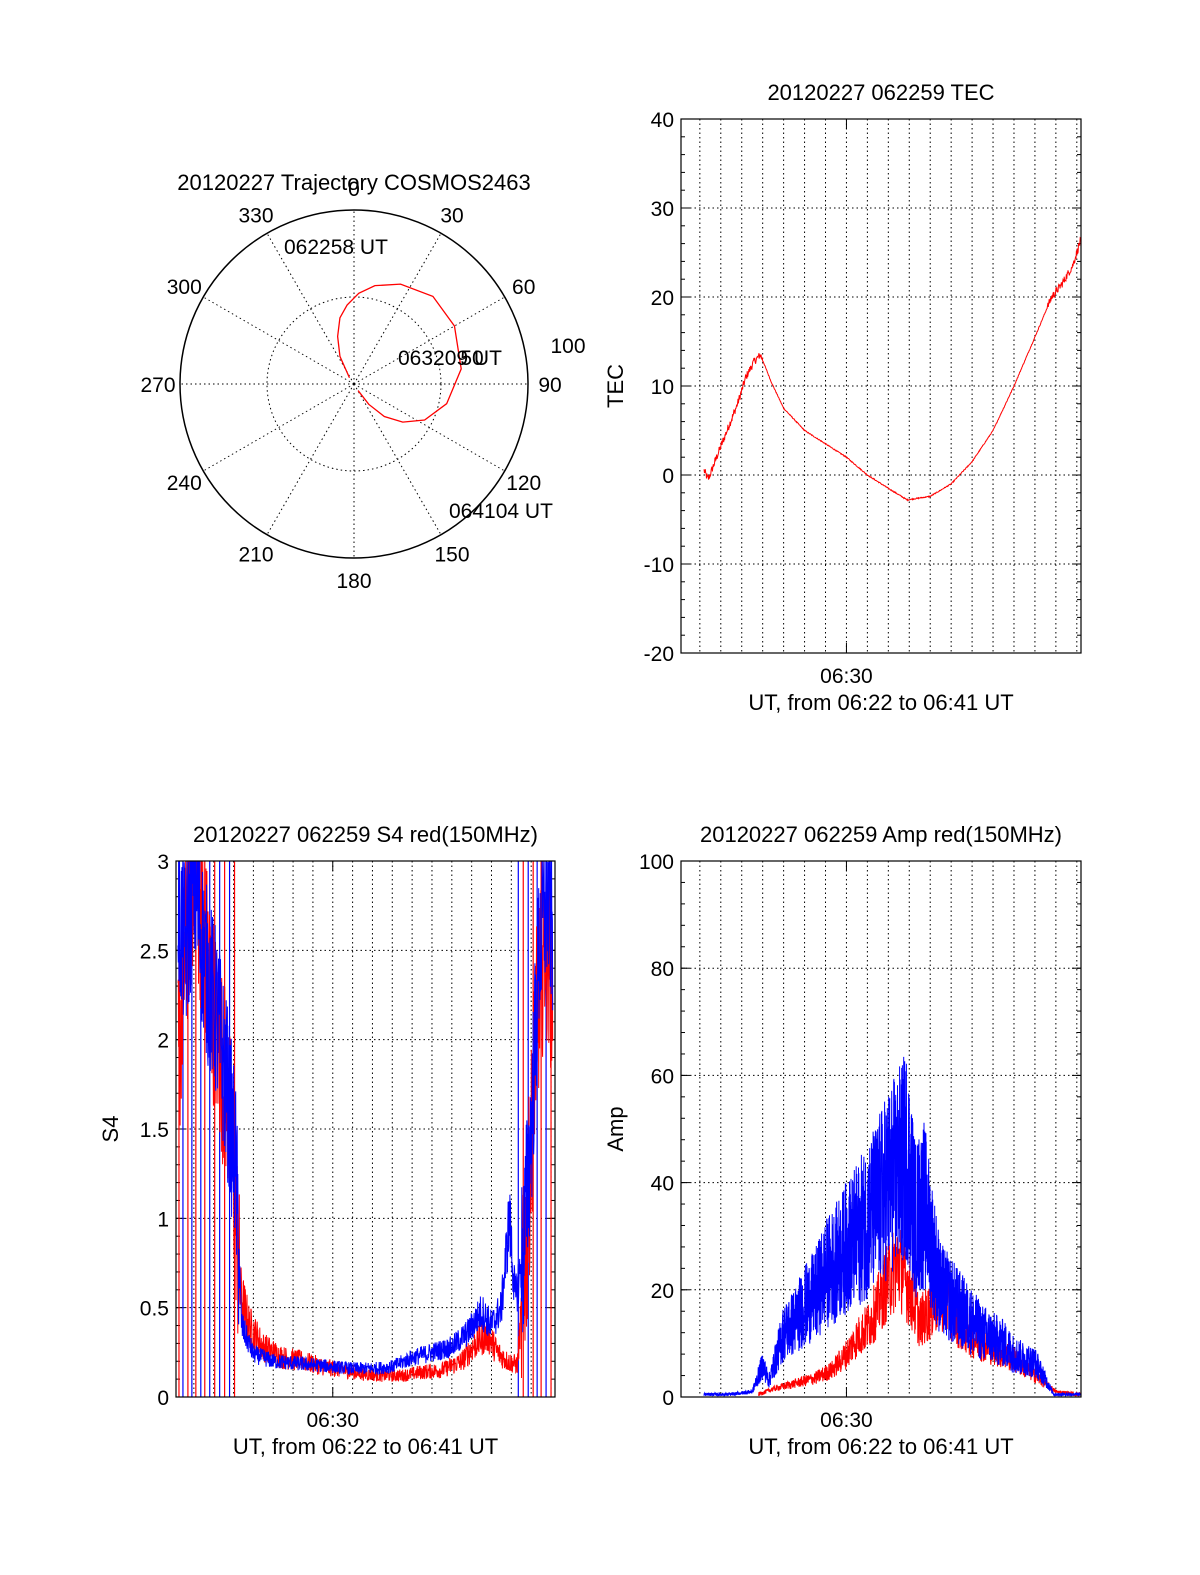 This screenshot has width=1200, height=1575. Describe the element at coordinates (662, 1076) in the screenshot. I see `y-tick-label: 60` at that location.